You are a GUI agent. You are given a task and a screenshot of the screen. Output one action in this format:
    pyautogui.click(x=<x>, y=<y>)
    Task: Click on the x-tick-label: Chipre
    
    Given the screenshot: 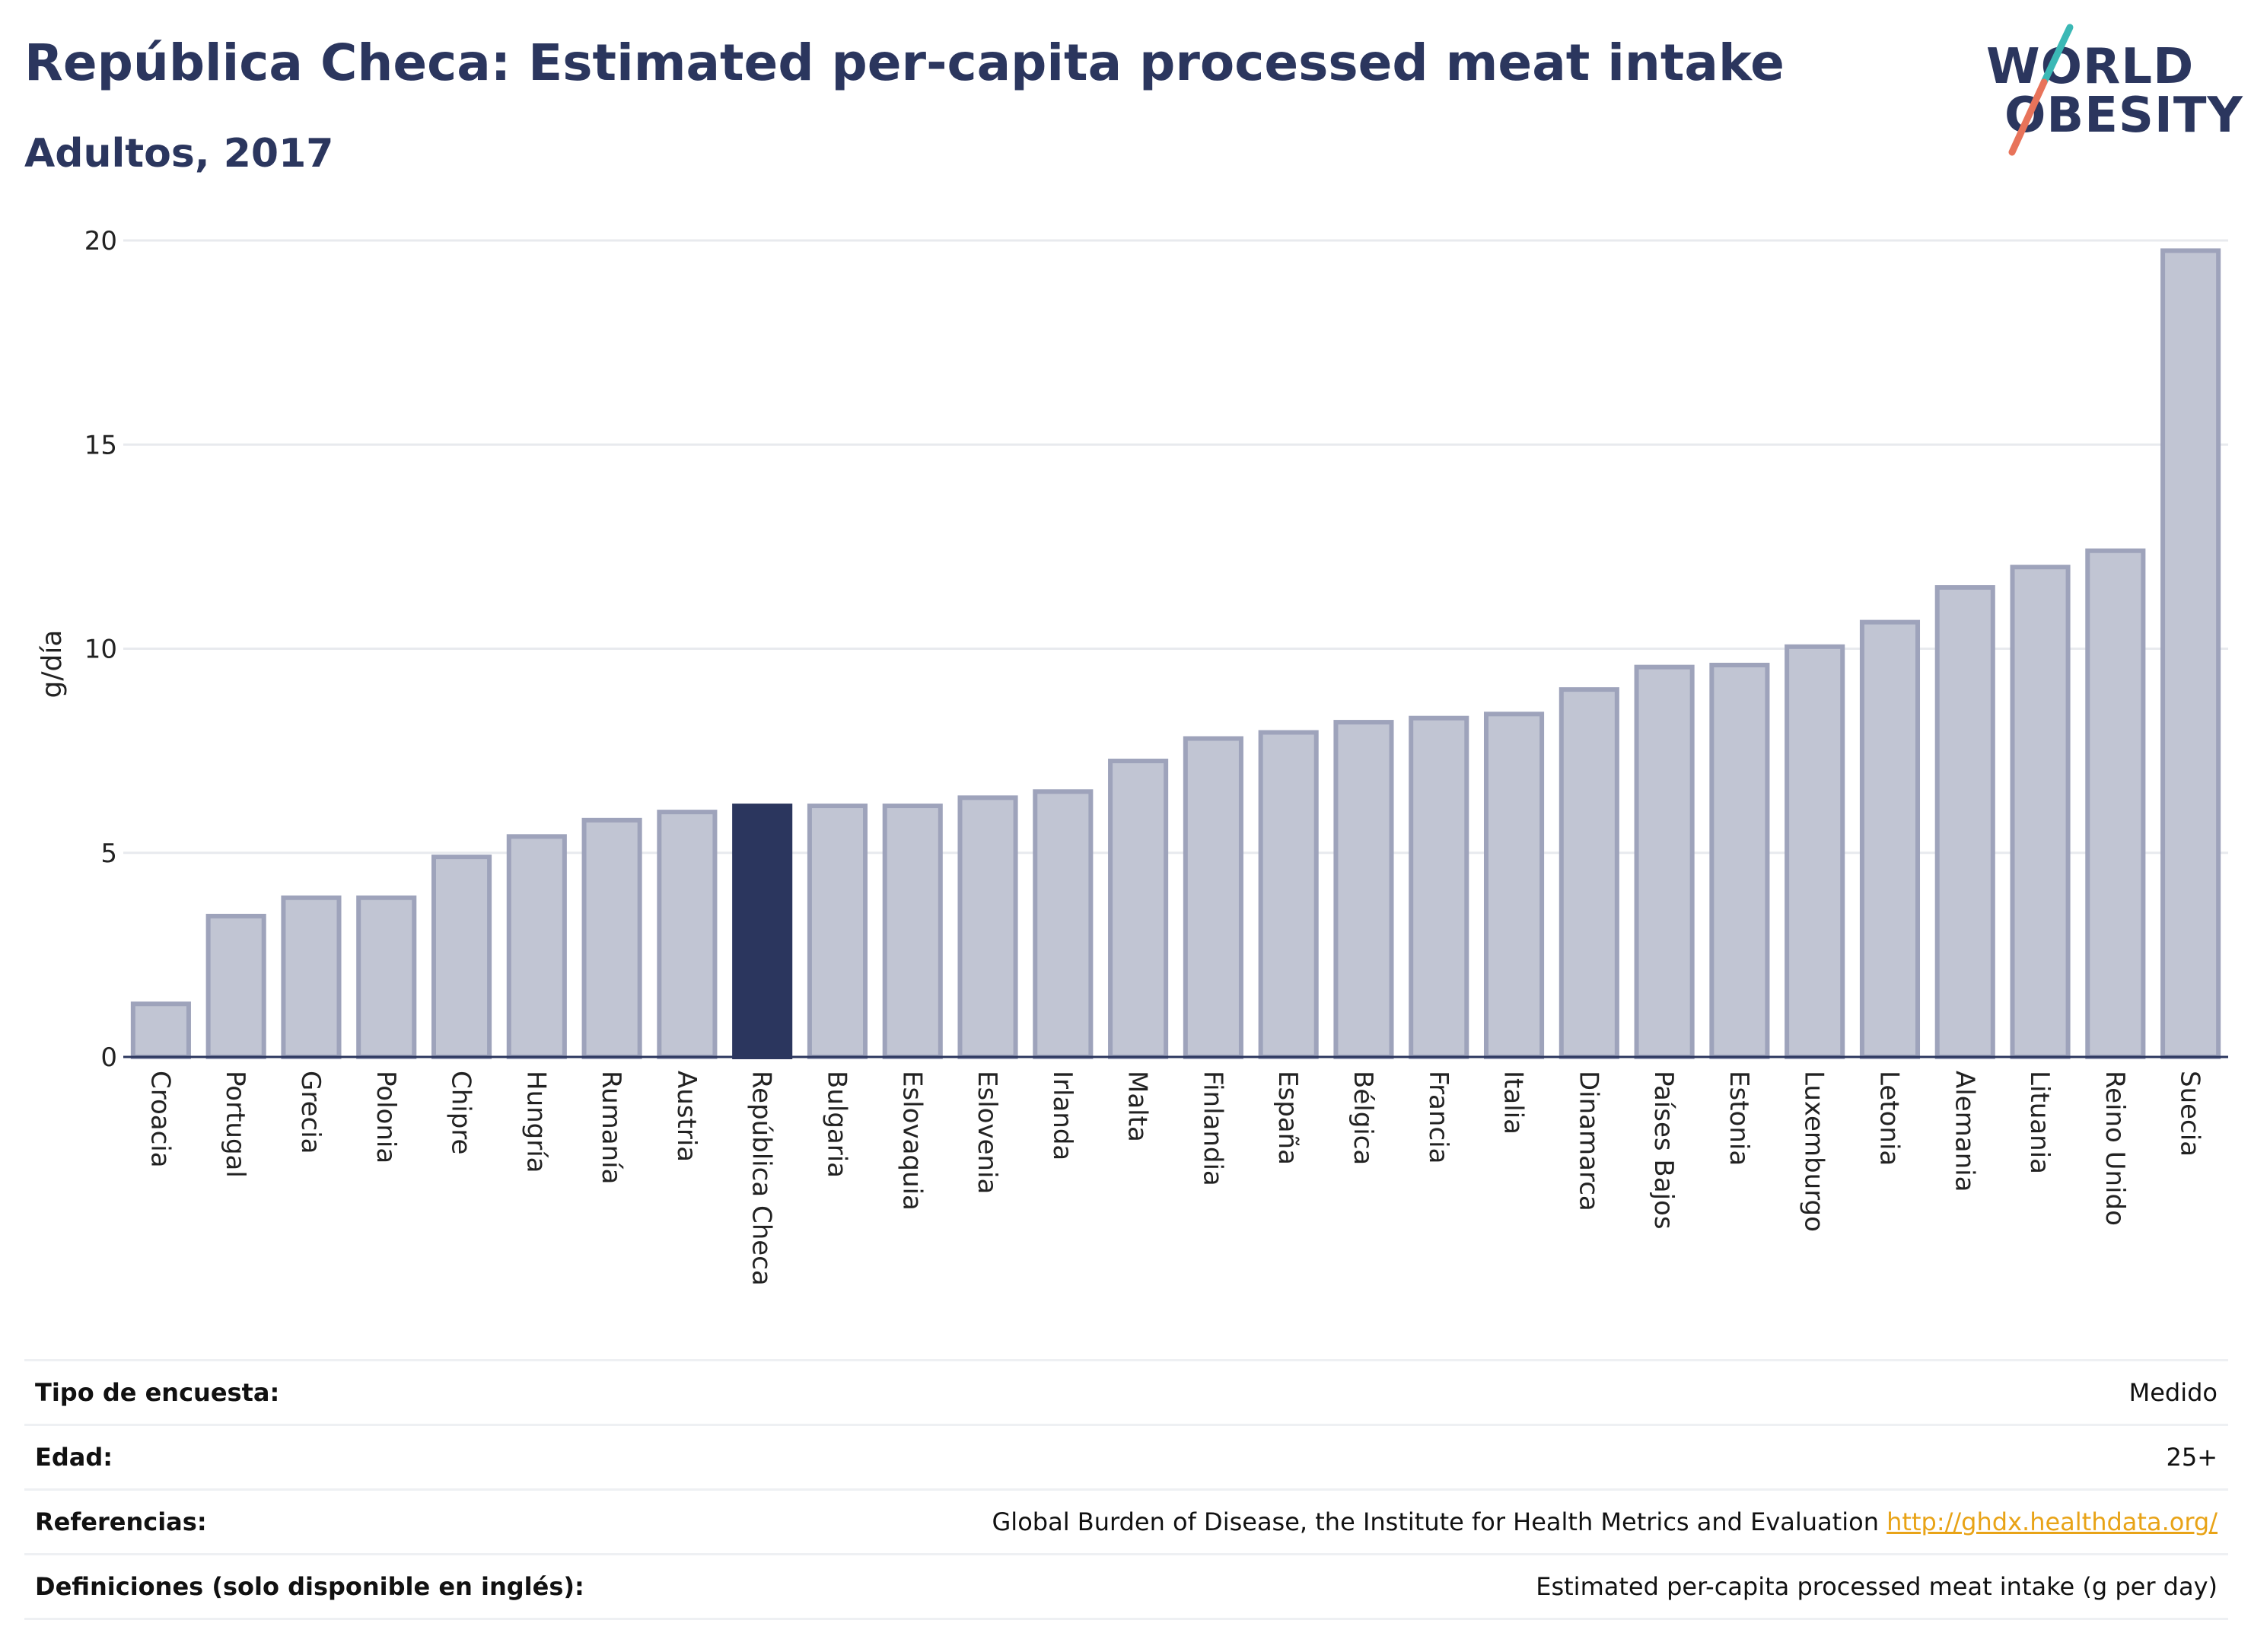 What is the action you would take?
    pyautogui.click(x=461, y=1112)
    